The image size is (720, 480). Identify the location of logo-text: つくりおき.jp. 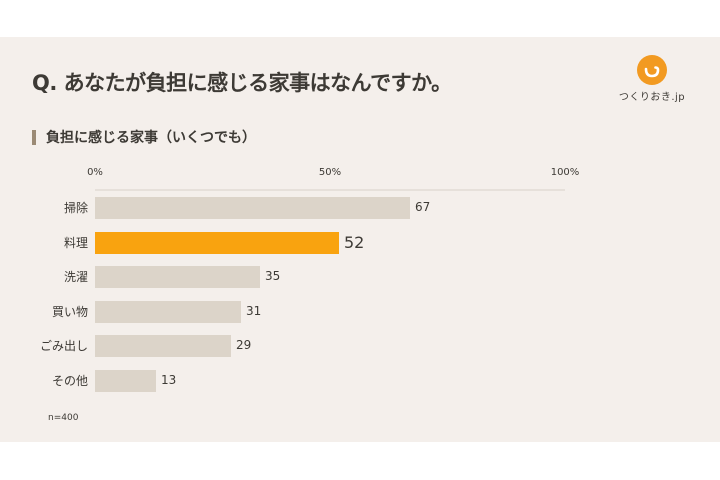
(652, 97).